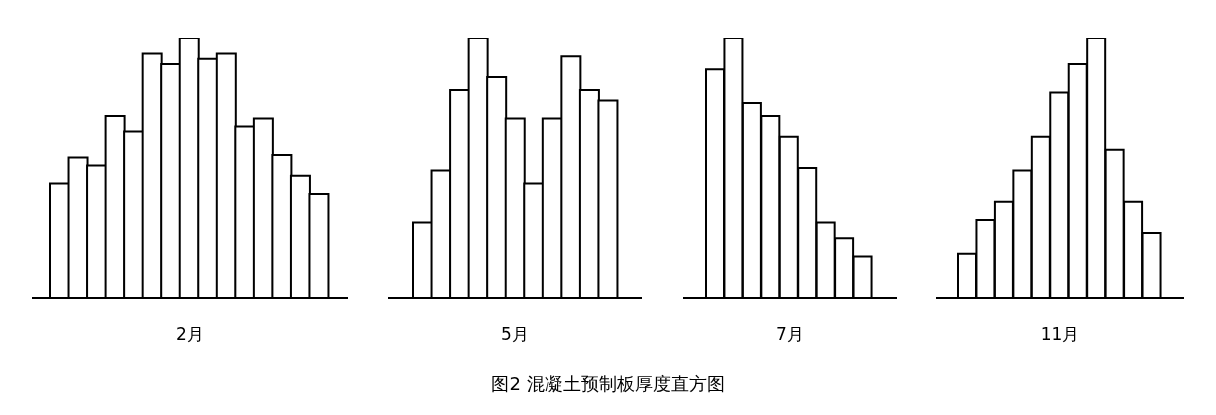  Describe the element at coordinates (190, 334) in the screenshot. I see `x-axis-title: 2月` at that location.